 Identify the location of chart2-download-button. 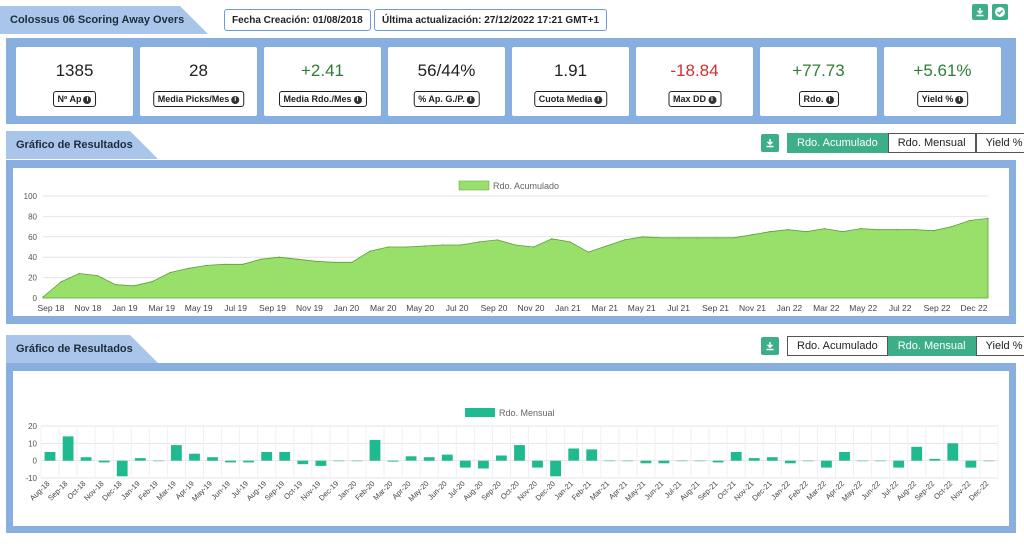
(770, 346).